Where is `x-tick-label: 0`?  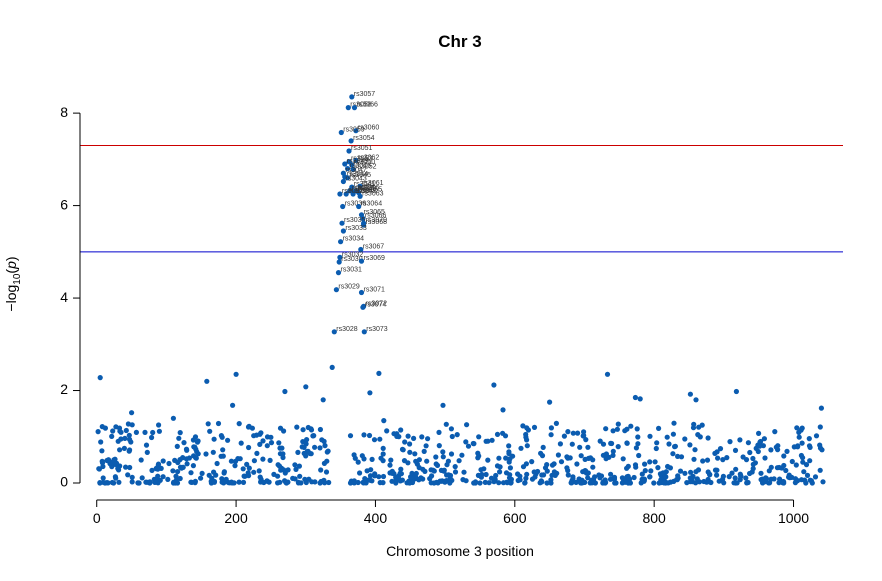
x-tick-label: 0 is located at coordinates (97, 518).